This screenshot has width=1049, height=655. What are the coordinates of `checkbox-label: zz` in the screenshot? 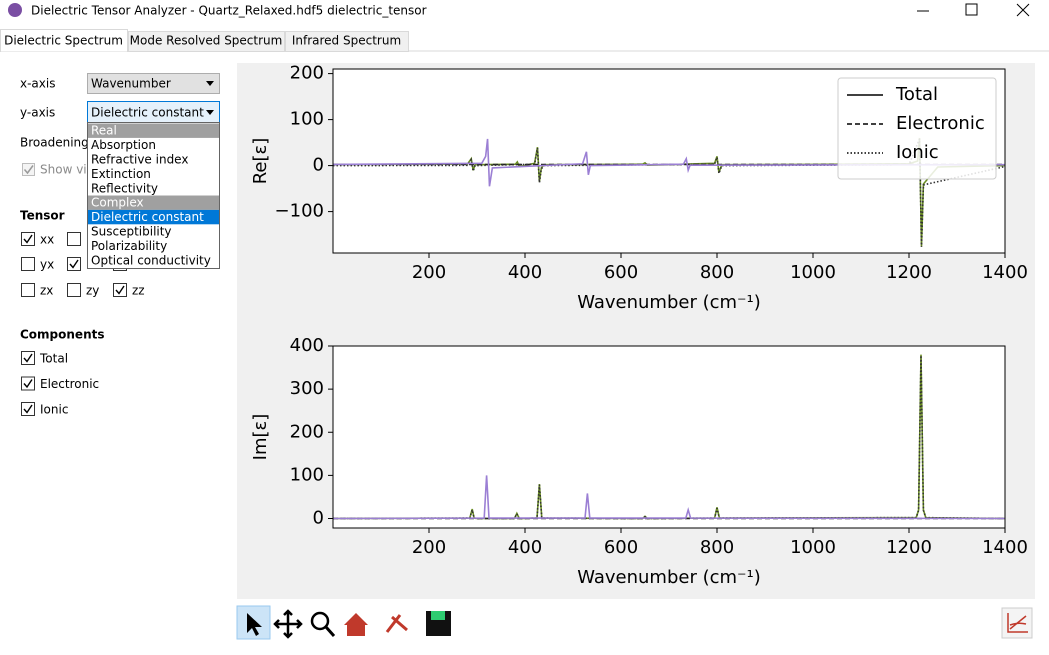 It's located at (138, 291).